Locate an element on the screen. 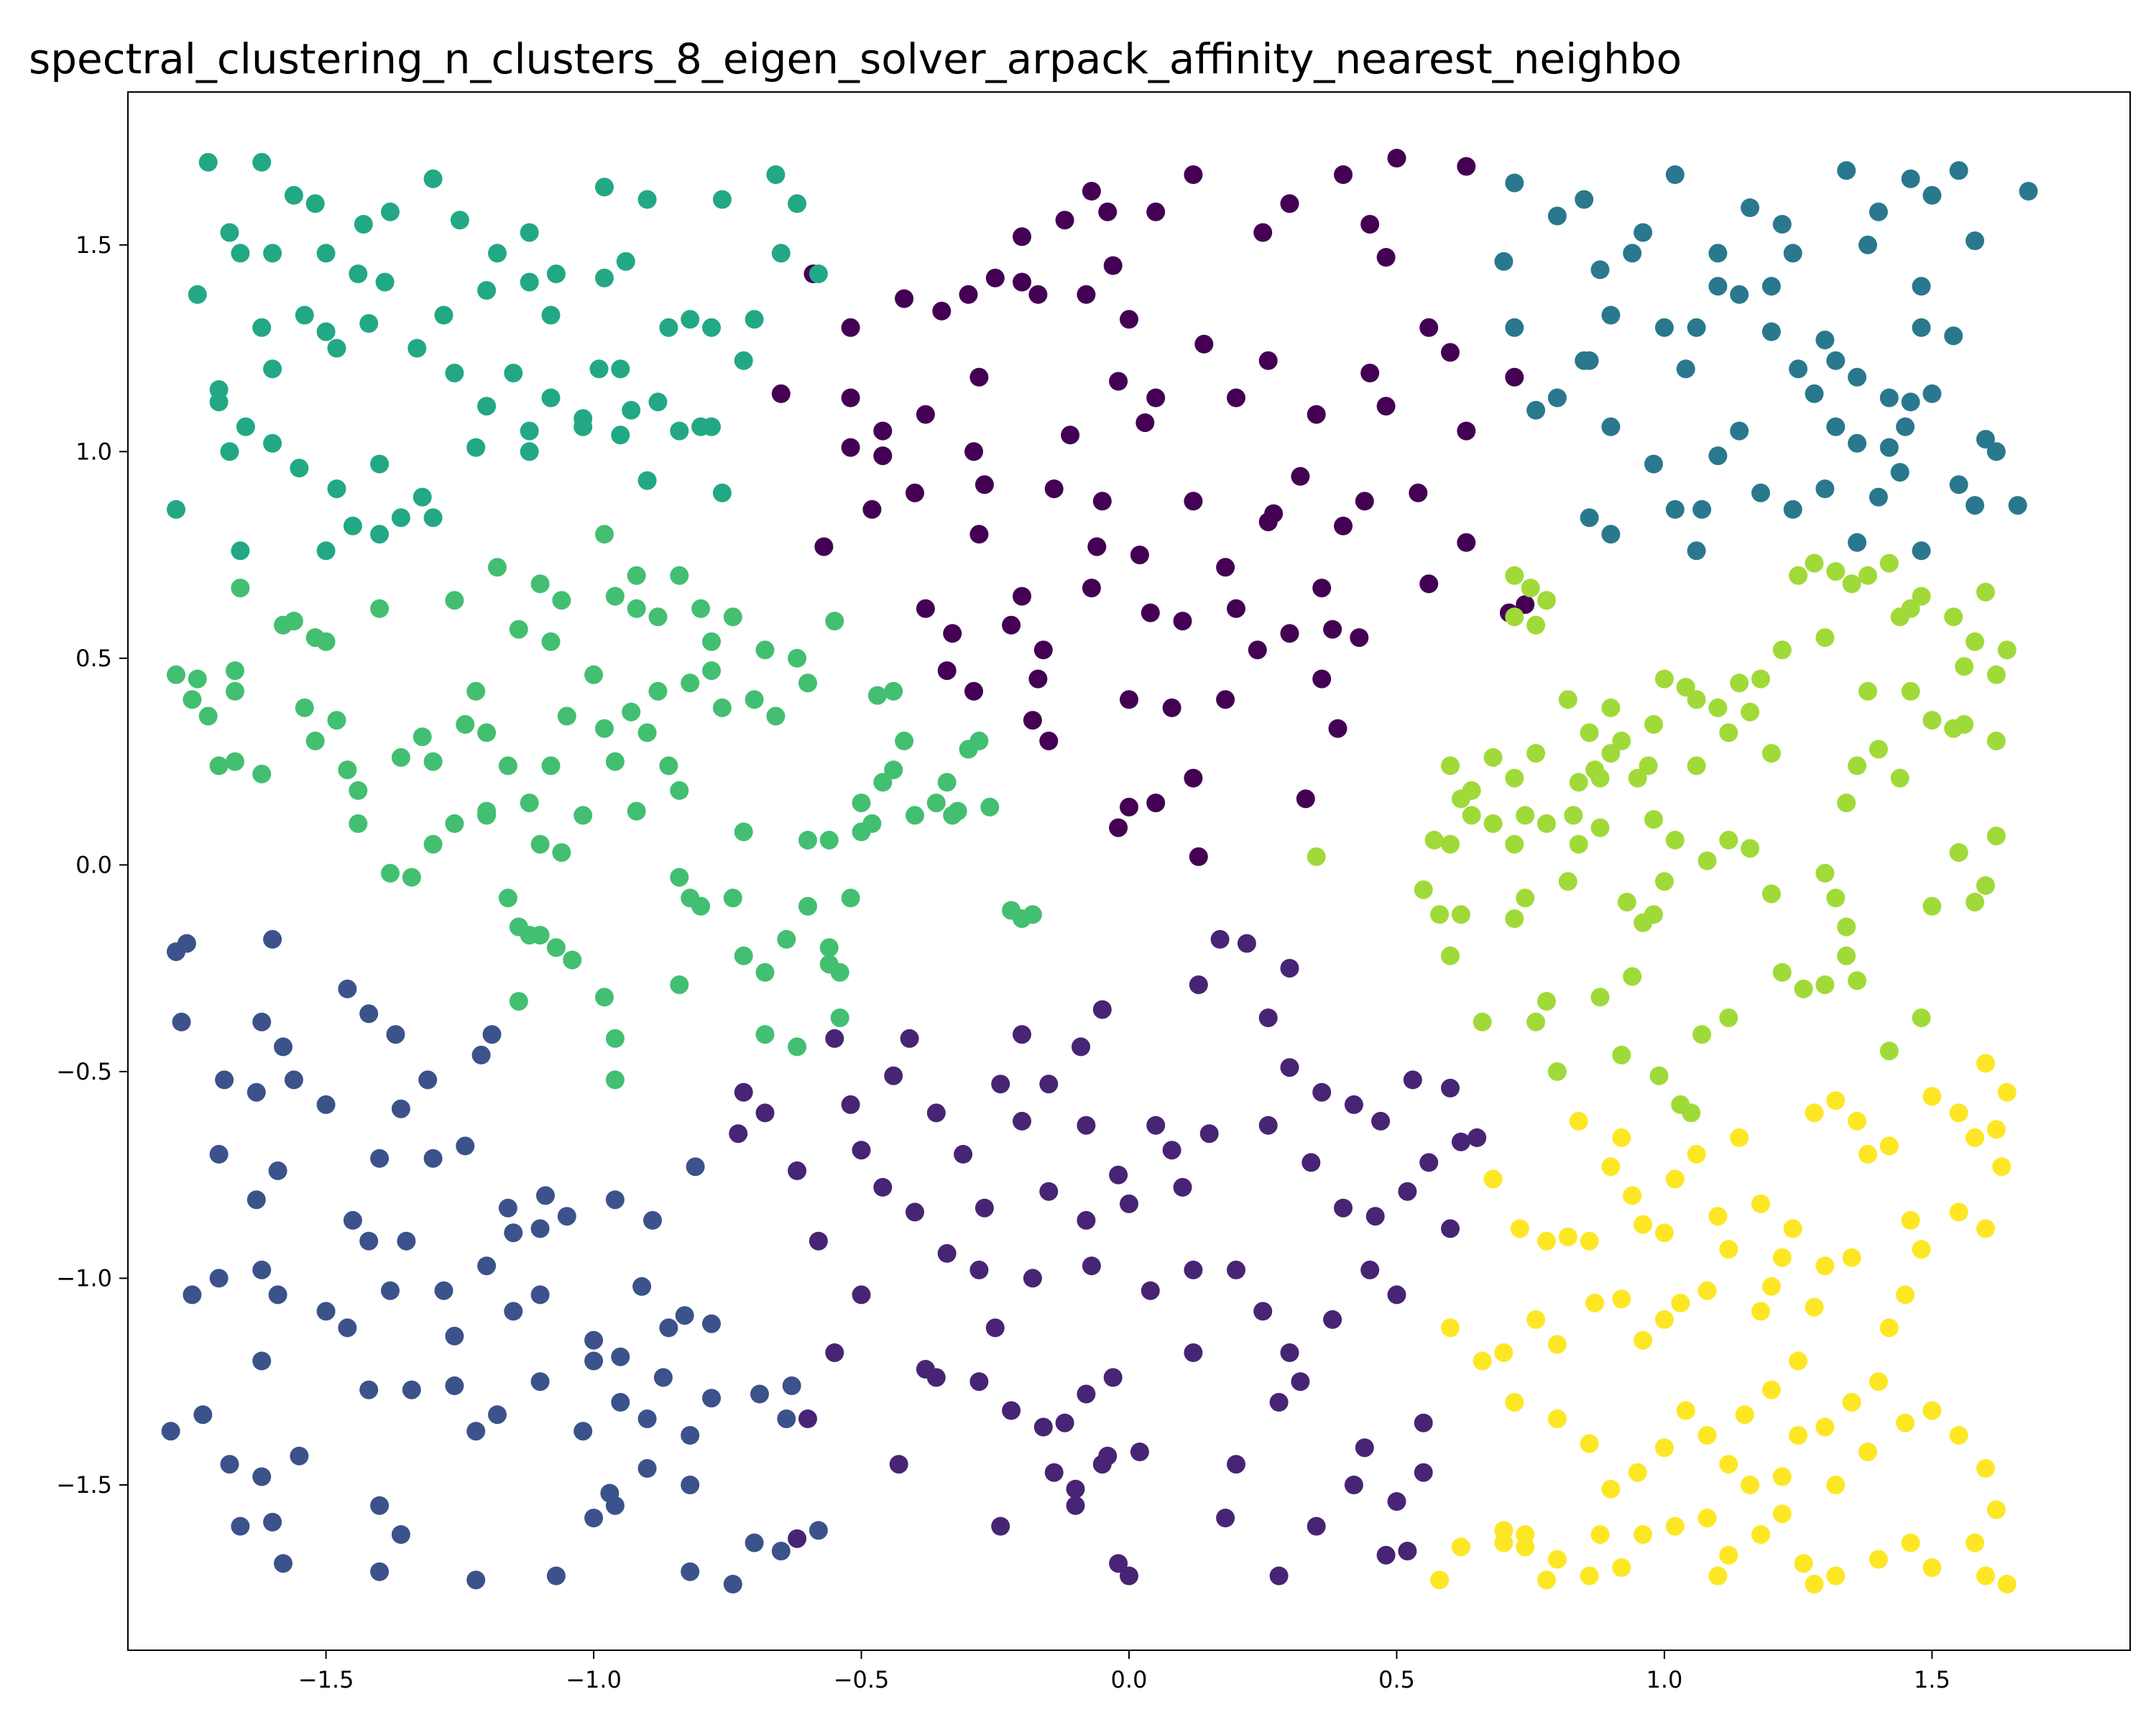  y-axis: −1.5 −1.0 −0.5 0.0 0.5 1.0 1.5 is located at coordinates (92, 865).